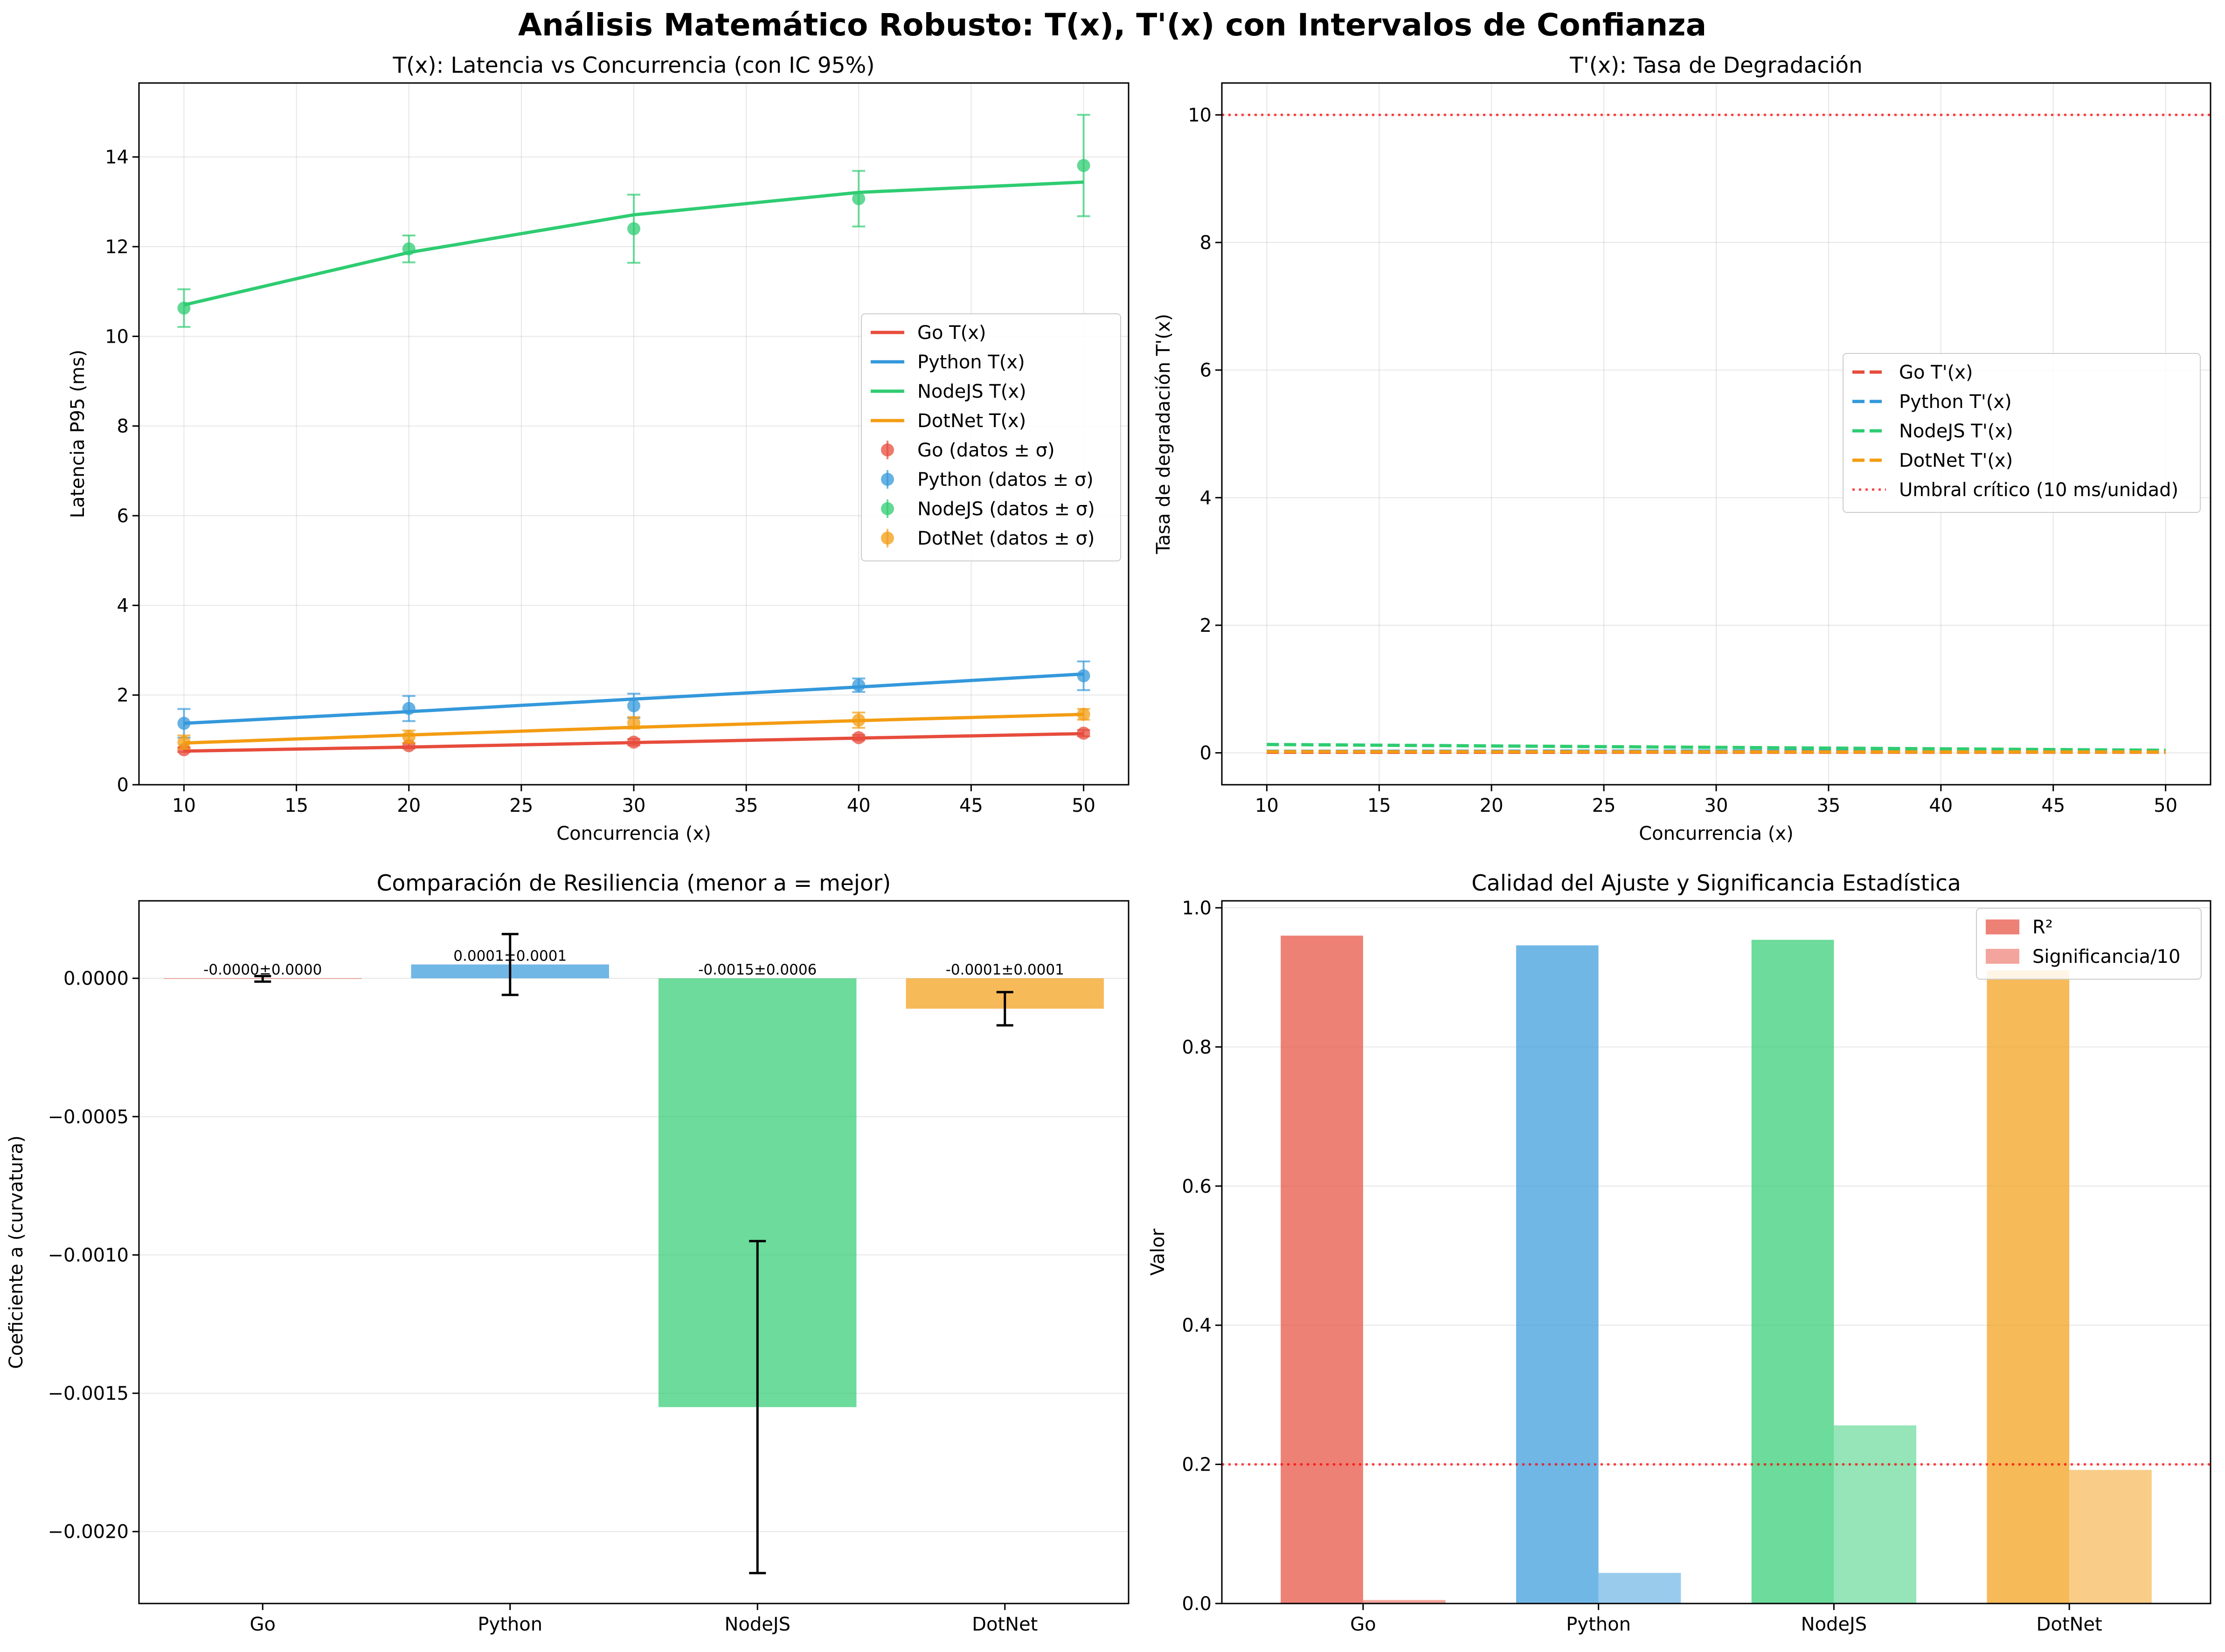 This screenshot has width=2225, height=1652. What do you see at coordinates (1164, 434) in the screenshot?
I see `dtx-ylabel: Tasa de degradación T'(x)` at bounding box center [1164, 434].